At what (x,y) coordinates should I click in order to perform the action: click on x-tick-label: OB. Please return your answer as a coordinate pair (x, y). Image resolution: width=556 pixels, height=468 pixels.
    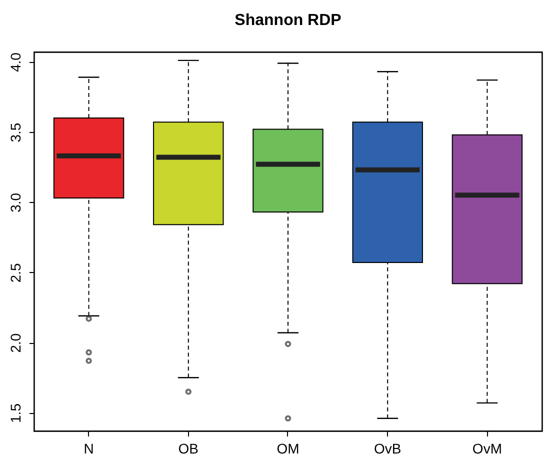
    Looking at the image, I should click on (188, 448).